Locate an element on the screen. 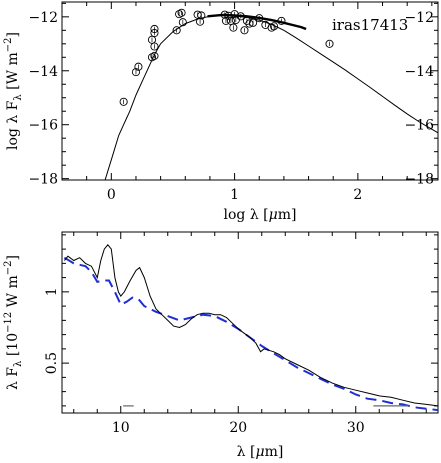 The width and height of the screenshot is (441, 463). top-y-axis-label: log λ Fλ [W m−2] is located at coordinates (13, 91).